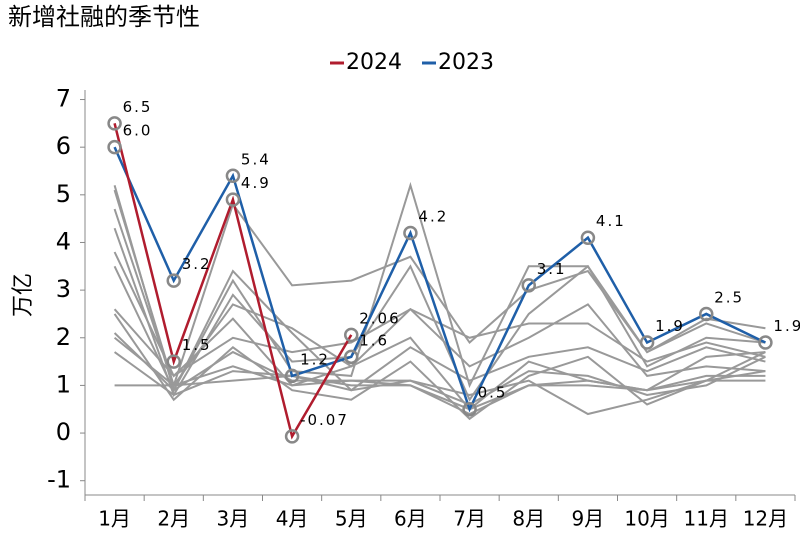 This screenshot has height=541, width=800. I want to click on x-tick-label: 8月, so click(528, 519).